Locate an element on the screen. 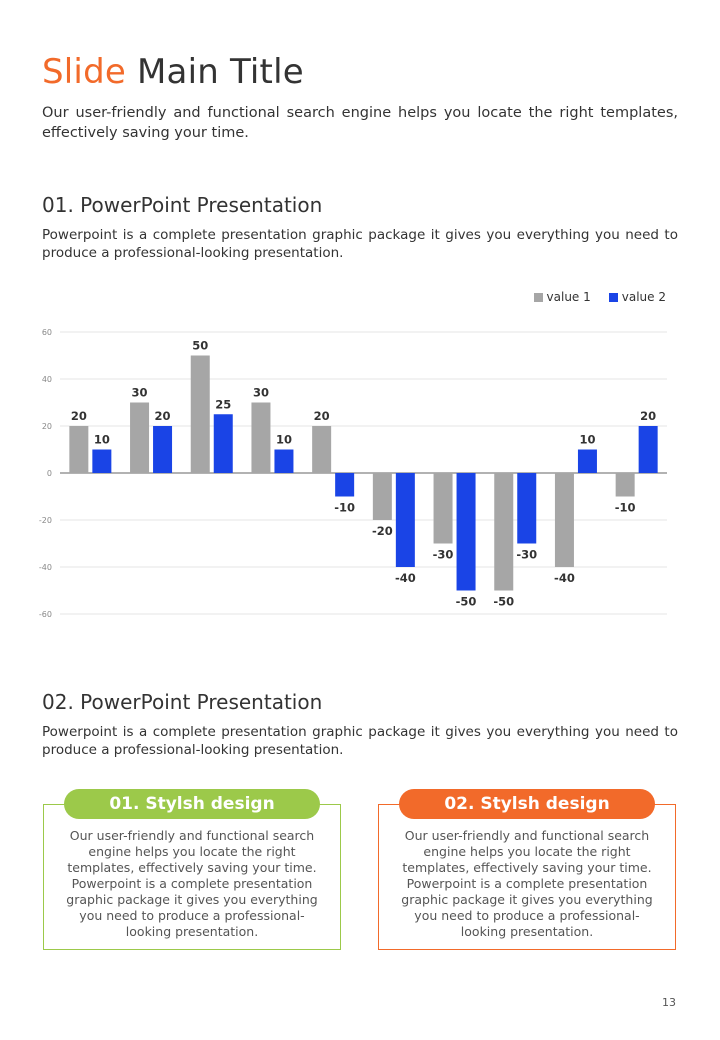  legend-label-value-1: value 1 is located at coordinates (568, 297).